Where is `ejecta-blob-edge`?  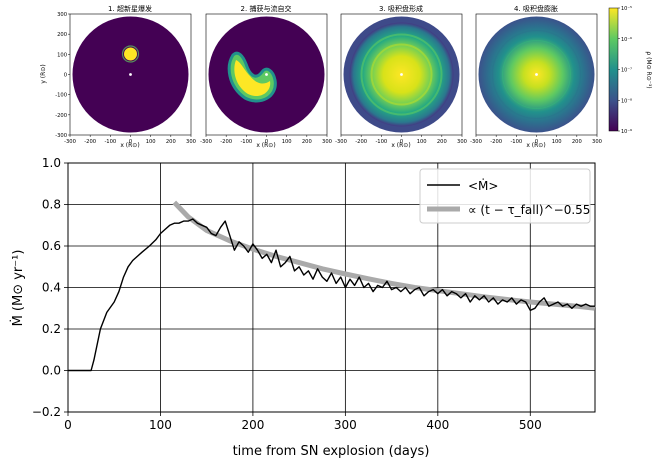 ejecta-blob-edge is located at coordinates (130, 54).